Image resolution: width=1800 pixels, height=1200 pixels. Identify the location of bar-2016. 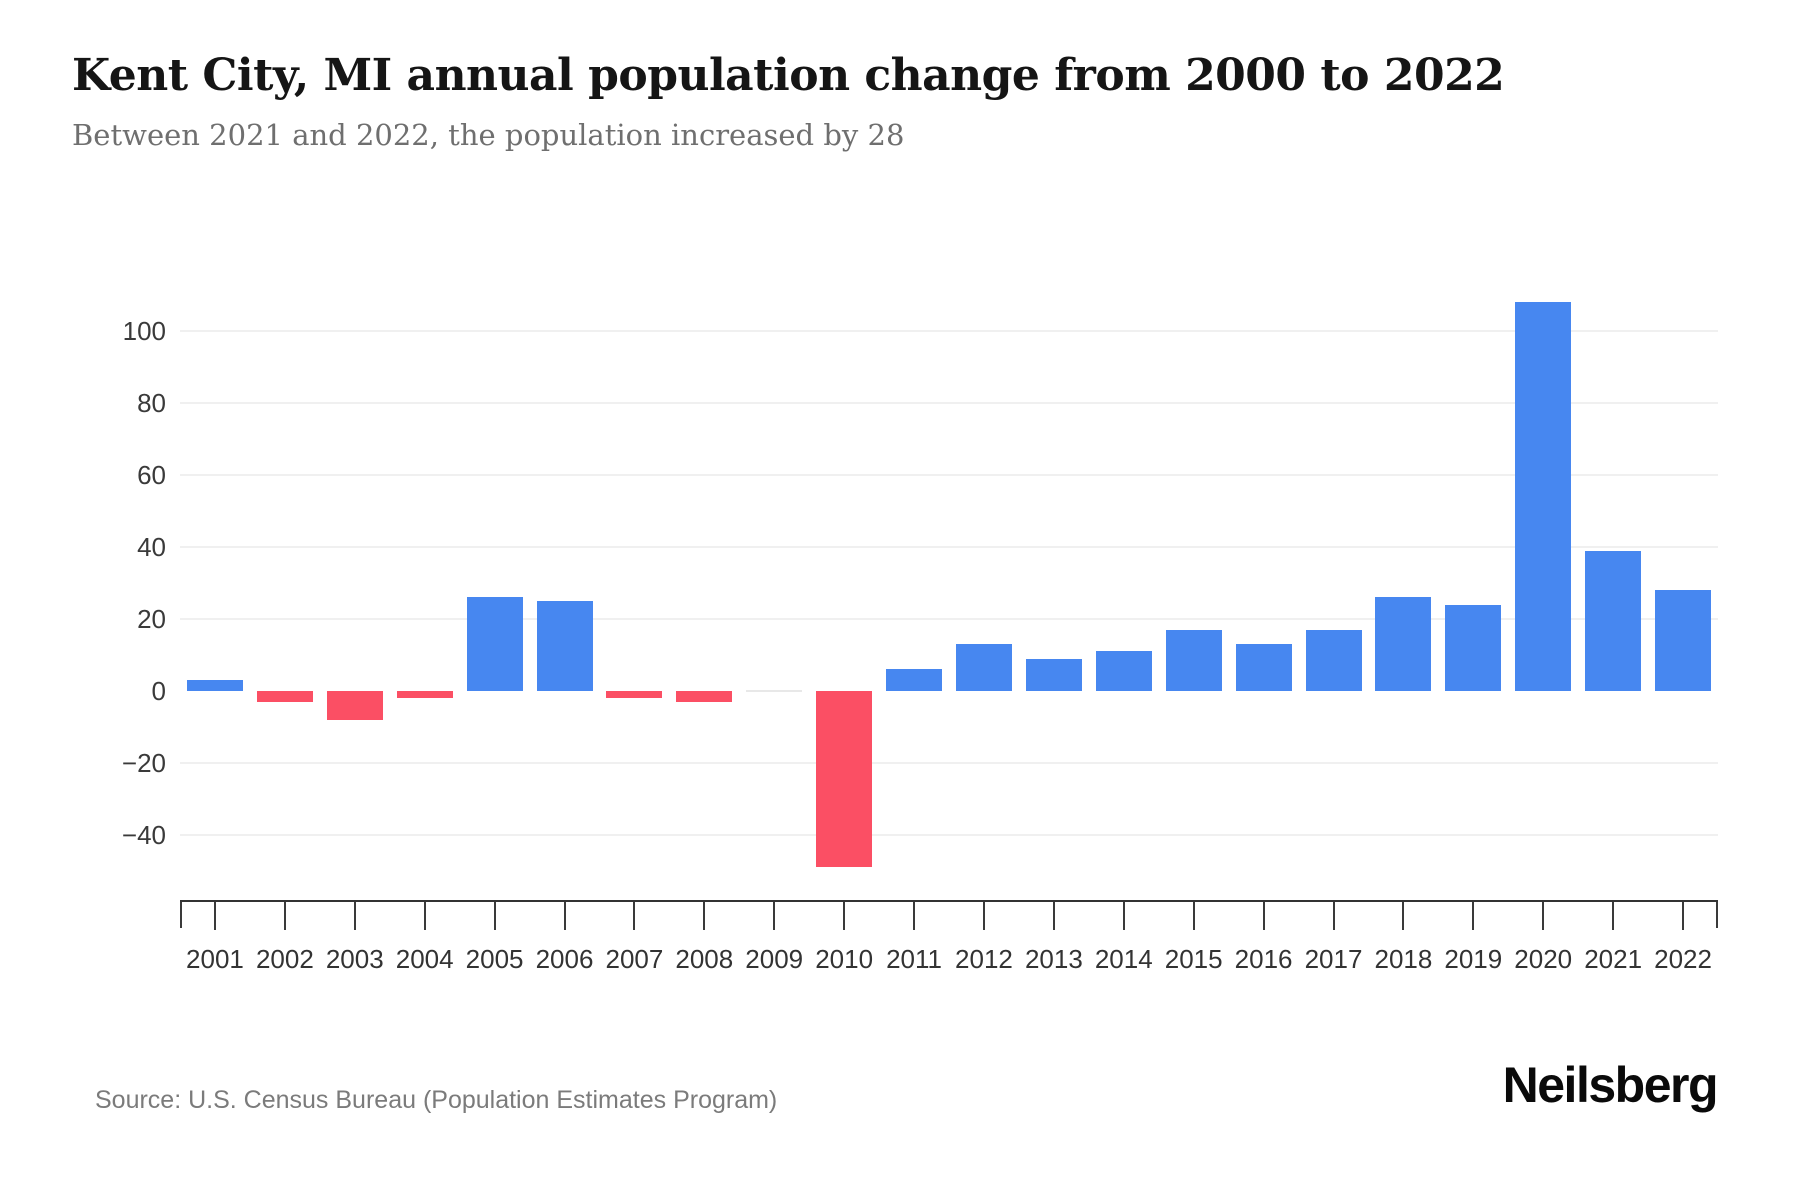
(1263, 667).